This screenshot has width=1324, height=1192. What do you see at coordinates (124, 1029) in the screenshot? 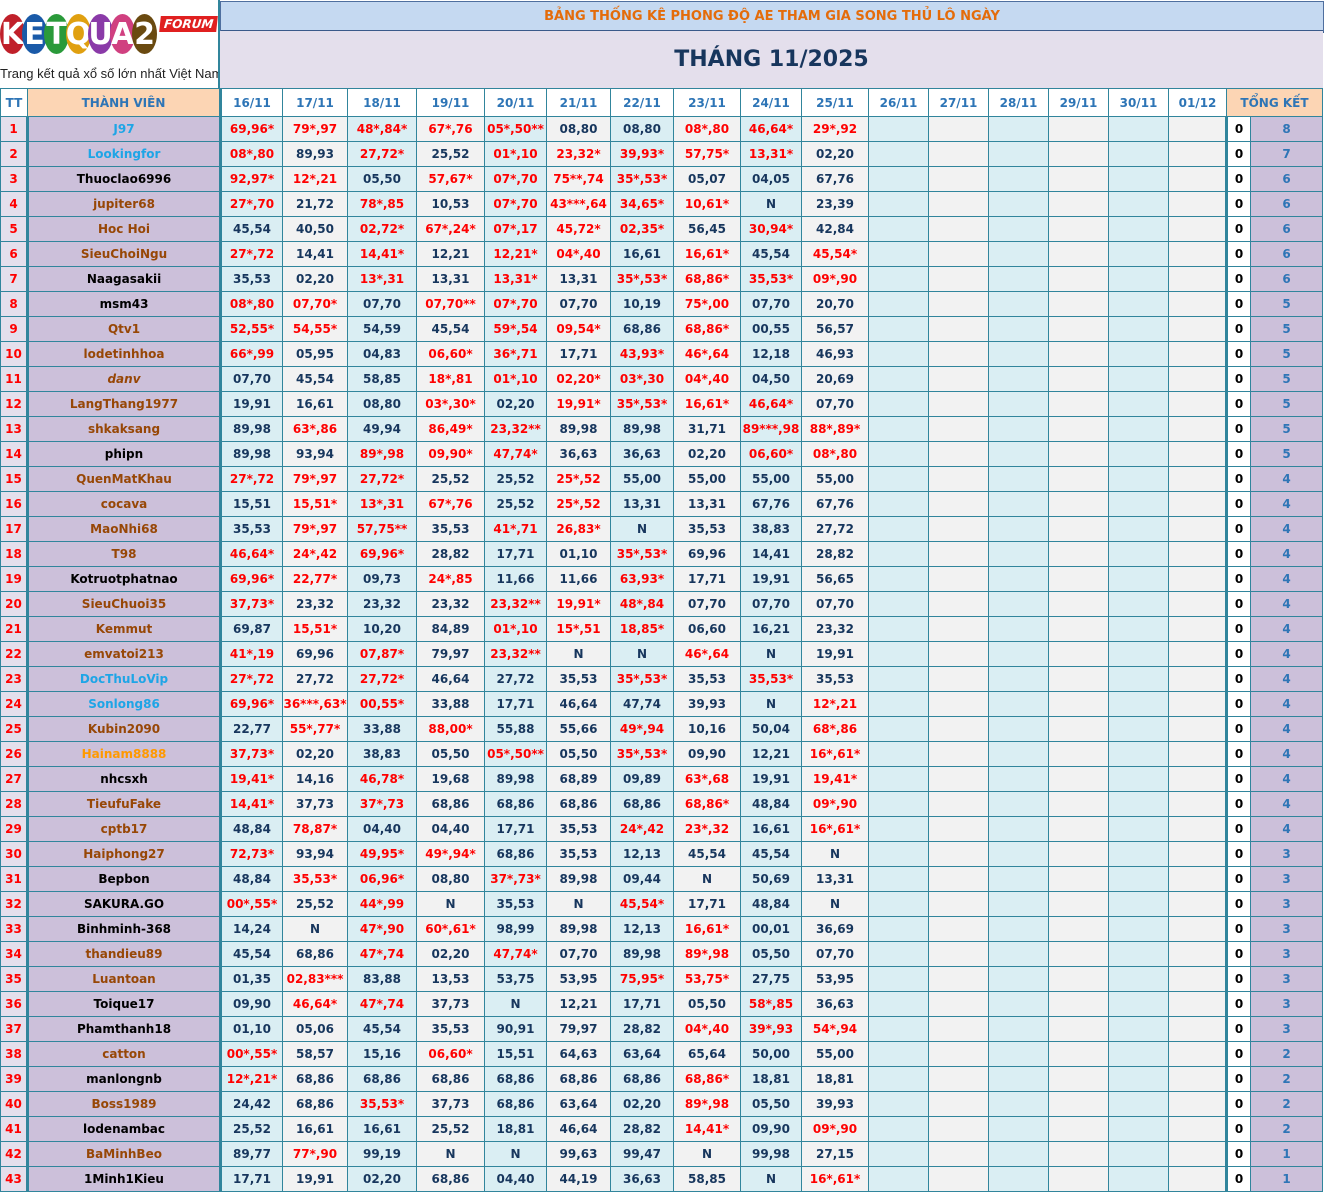
I see `member-name: Phamthanh18` at bounding box center [124, 1029].